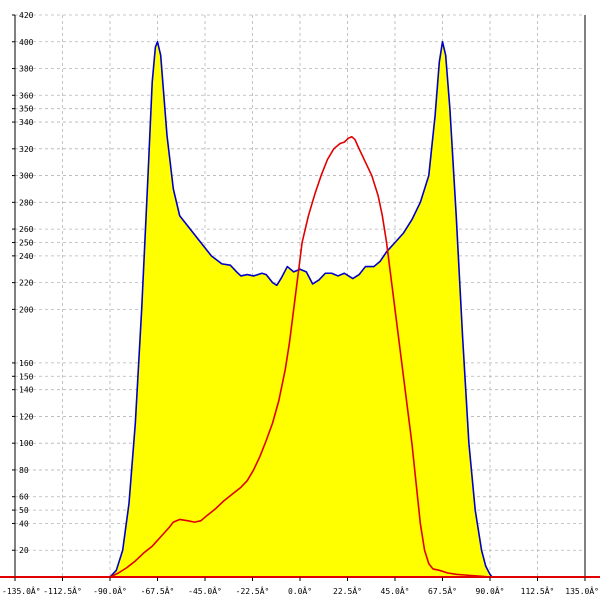  I want to click on y-tick-label-9: 160, so click(26, 363).